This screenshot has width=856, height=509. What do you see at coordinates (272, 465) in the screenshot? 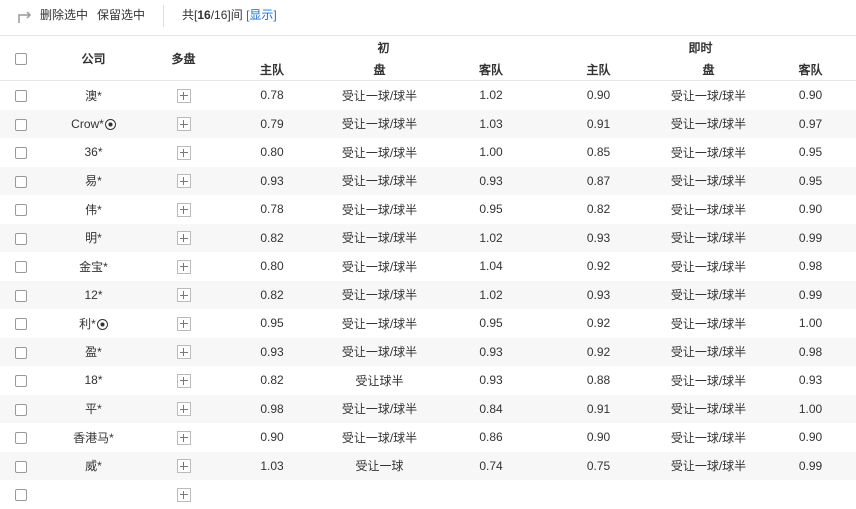
I see `initial-home-text: 1.03` at bounding box center [272, 465].